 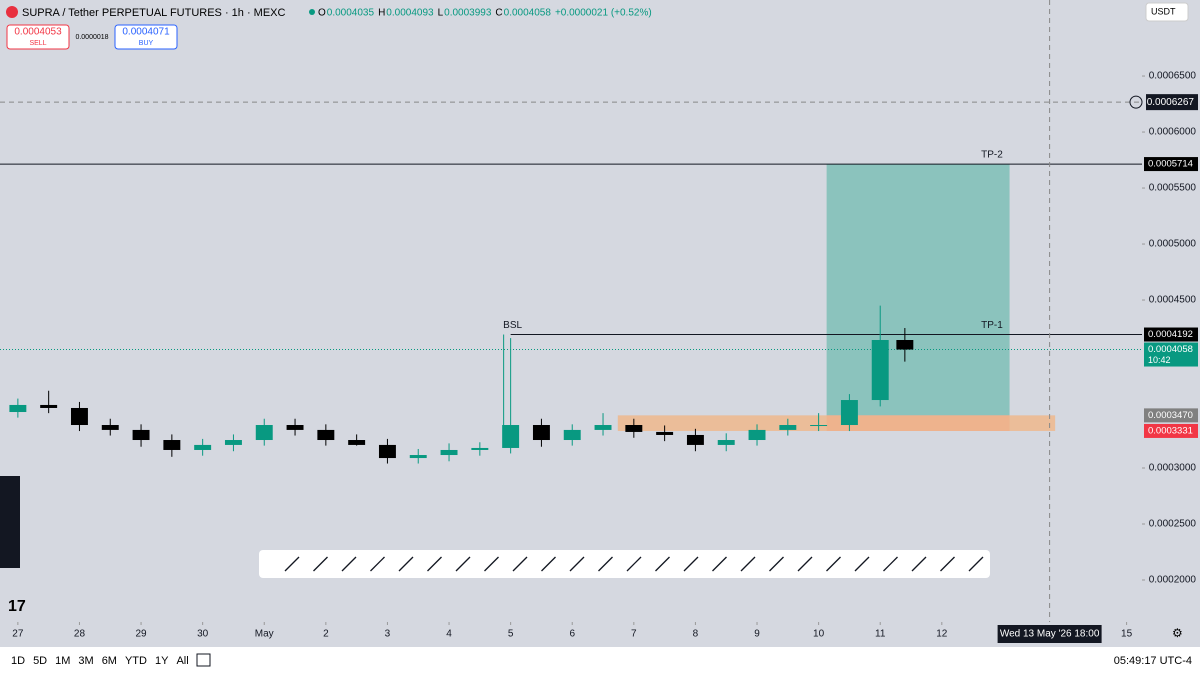 I want to click on date-range-icon, so click(x=203, y=660).